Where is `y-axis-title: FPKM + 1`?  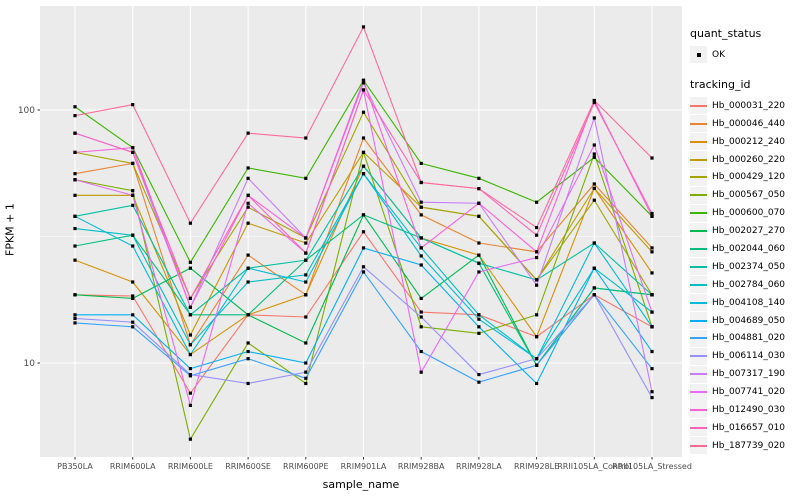
y-axis-title: FPKM + 1 is located at coordinates (10, 230).